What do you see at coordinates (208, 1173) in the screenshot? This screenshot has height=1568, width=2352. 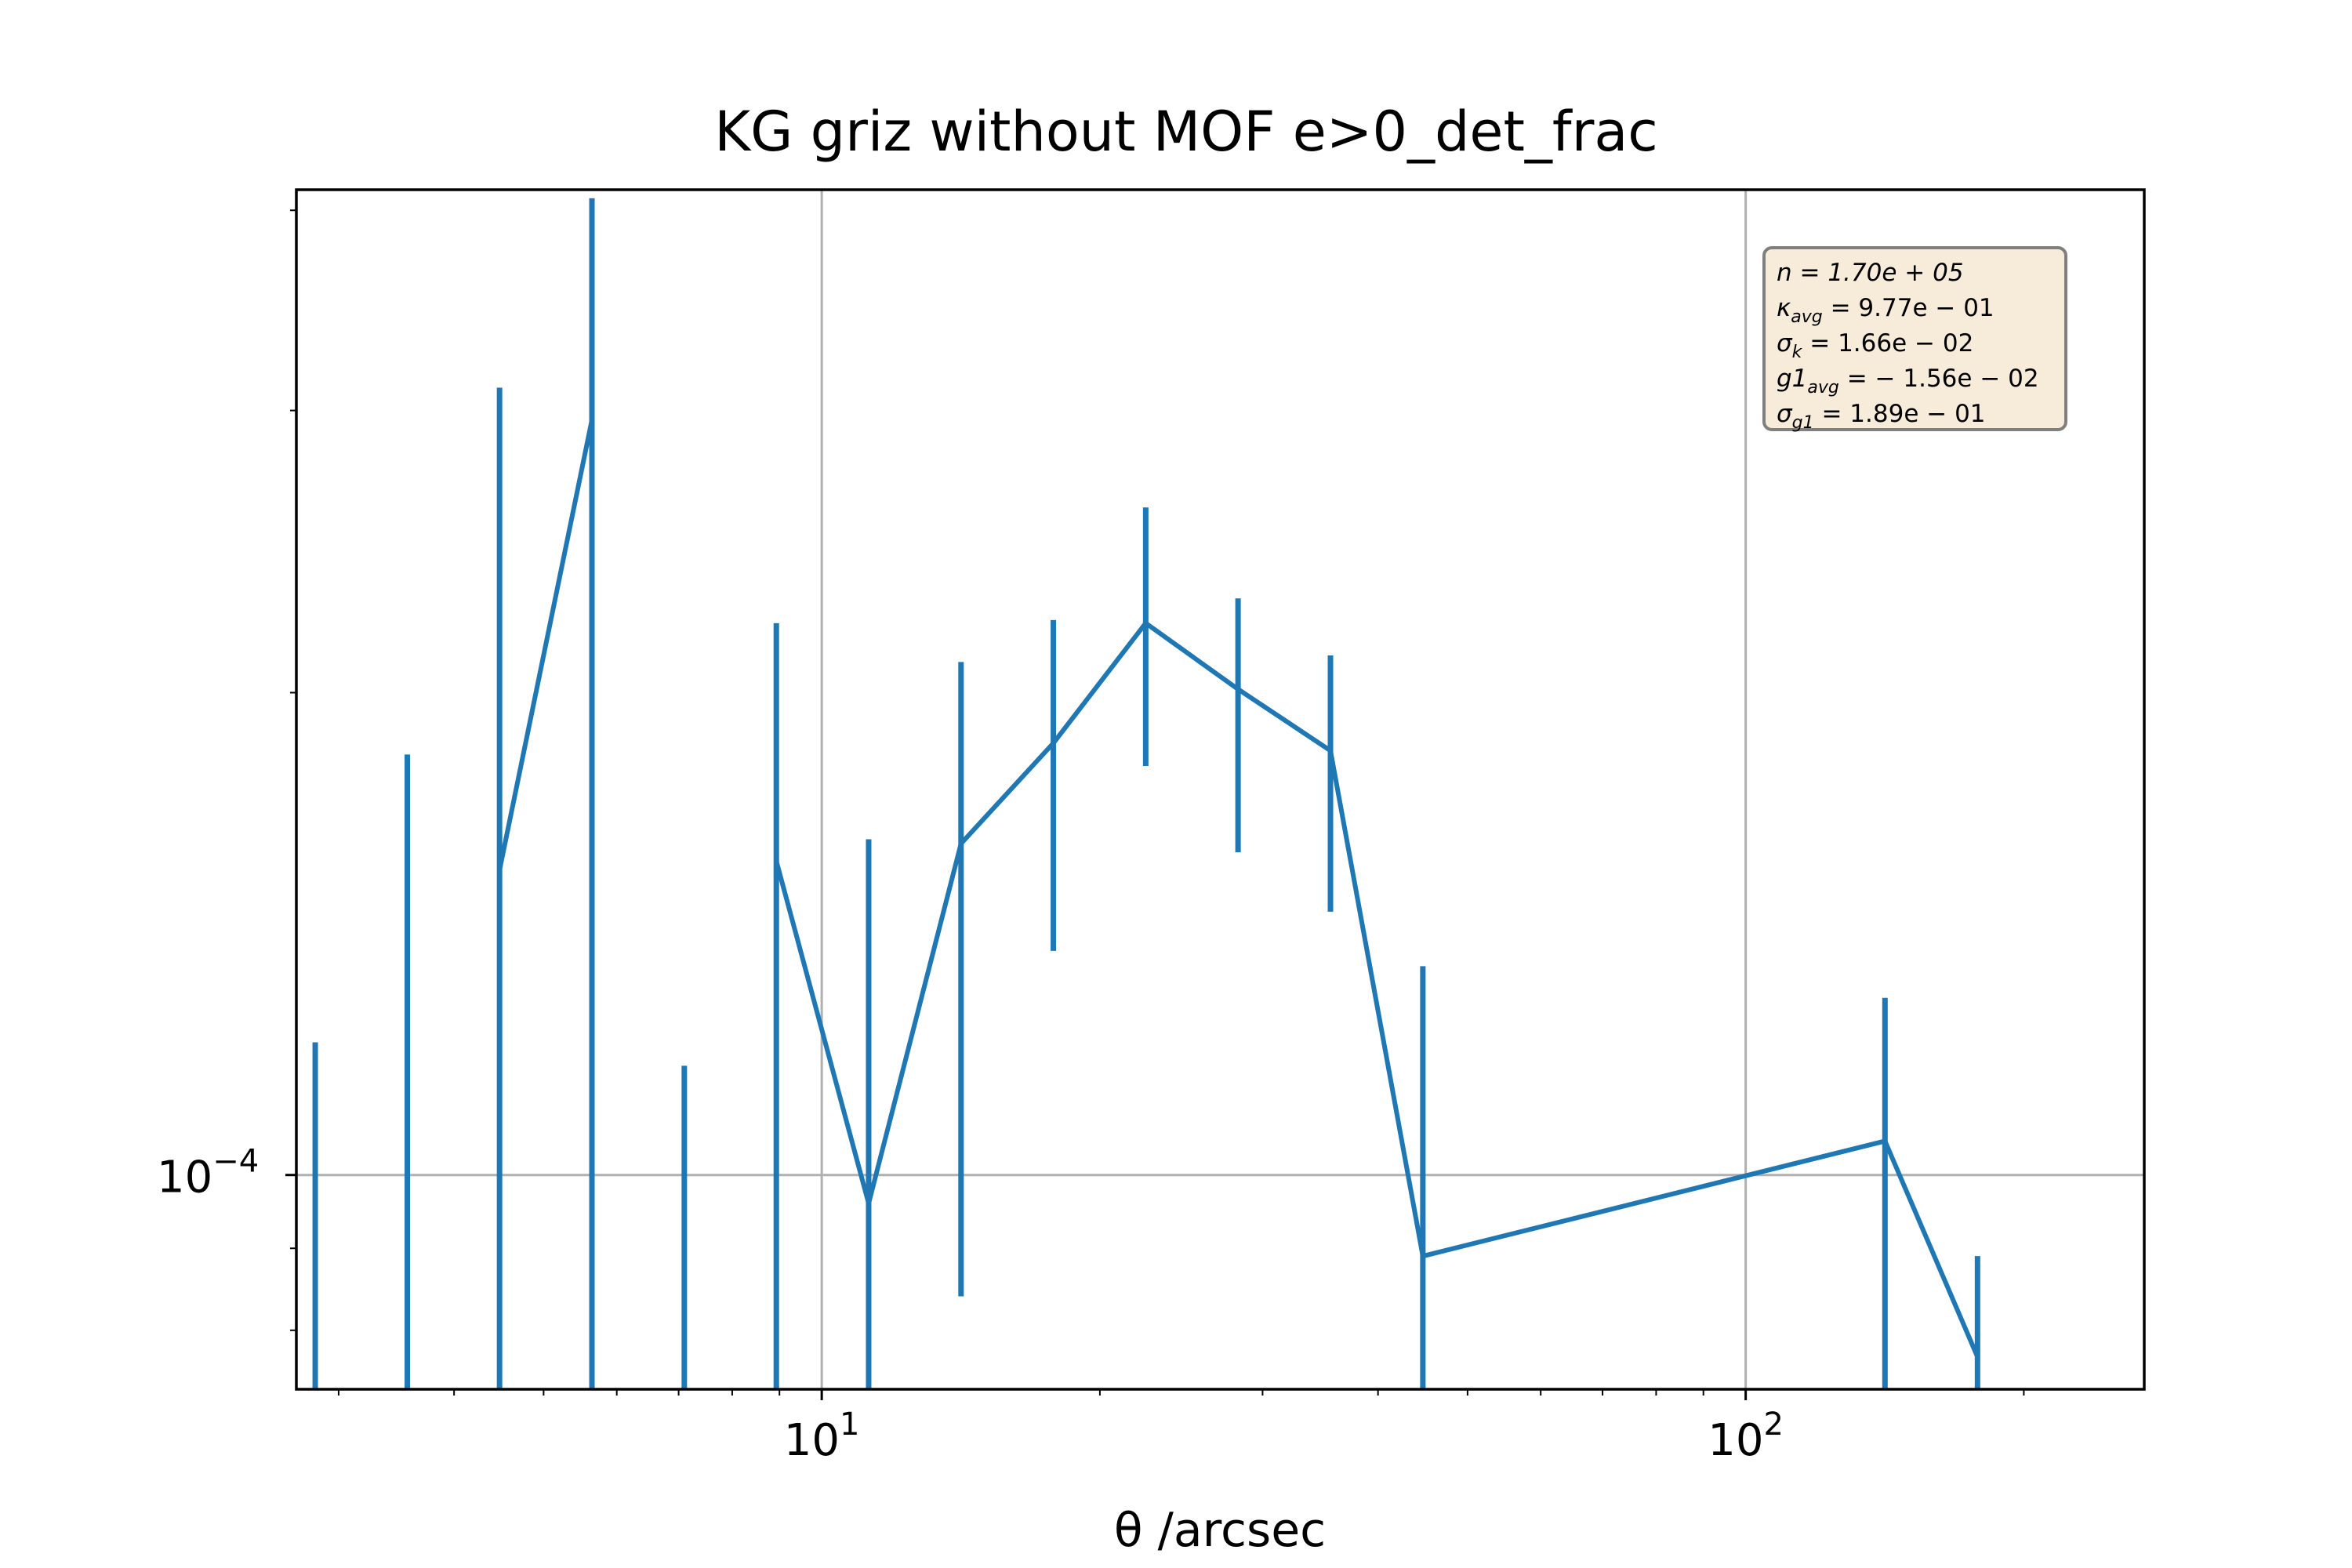 I see `y-tick-label: 10−4` at bounding box center [208, 1173].